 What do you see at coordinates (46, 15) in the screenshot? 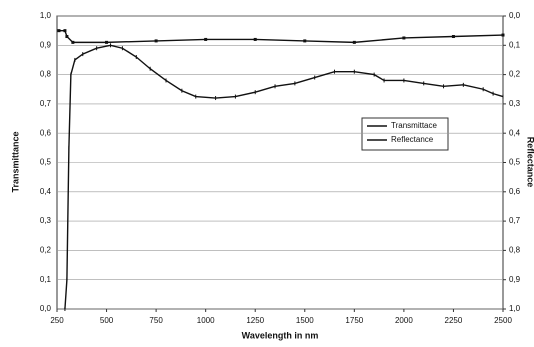
I see `y-tick-label: 1,0` at bounding box center [46, 15].